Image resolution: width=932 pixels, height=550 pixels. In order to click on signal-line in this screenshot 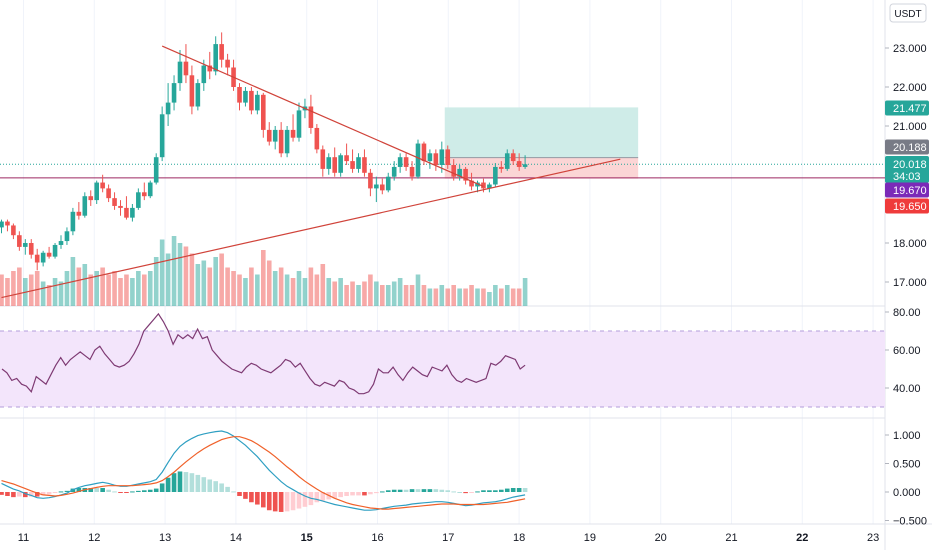, I will do `click(263, 473)`.